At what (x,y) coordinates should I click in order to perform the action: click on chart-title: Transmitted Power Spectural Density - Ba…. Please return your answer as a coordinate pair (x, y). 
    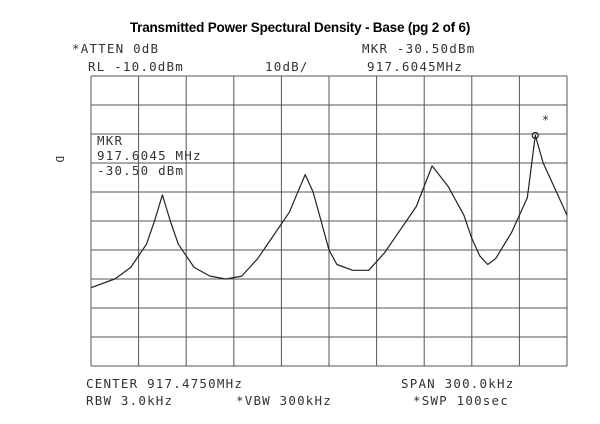
    Looking at the image, I should click on (300, 27).